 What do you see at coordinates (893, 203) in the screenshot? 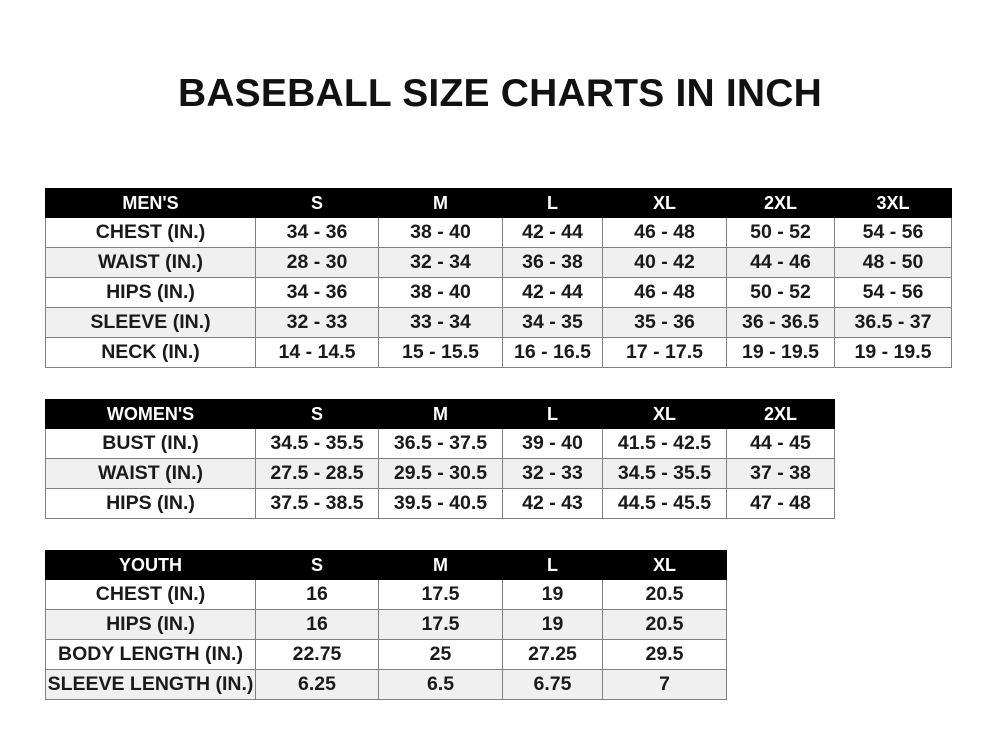
I see `size-header: 3XL` at bounding box center [893, 203].